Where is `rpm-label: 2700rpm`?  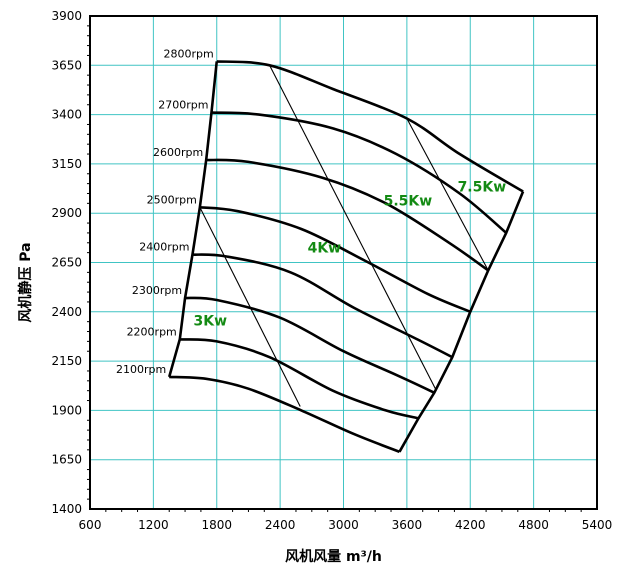 rpm-label: 2700rpm is located at coordinates (183, 105).